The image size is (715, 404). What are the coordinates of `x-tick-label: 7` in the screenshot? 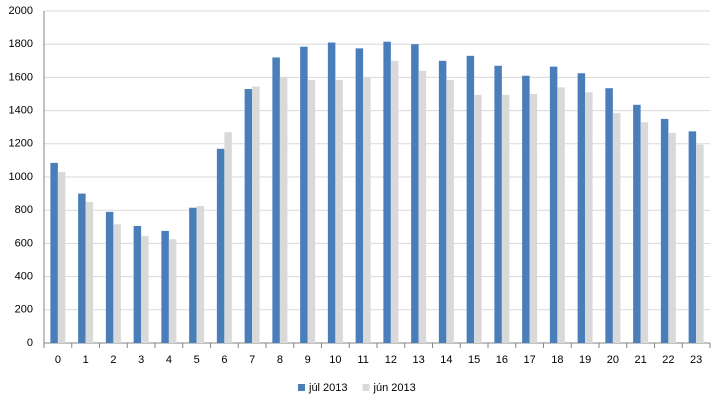 It's located at (252, 360).